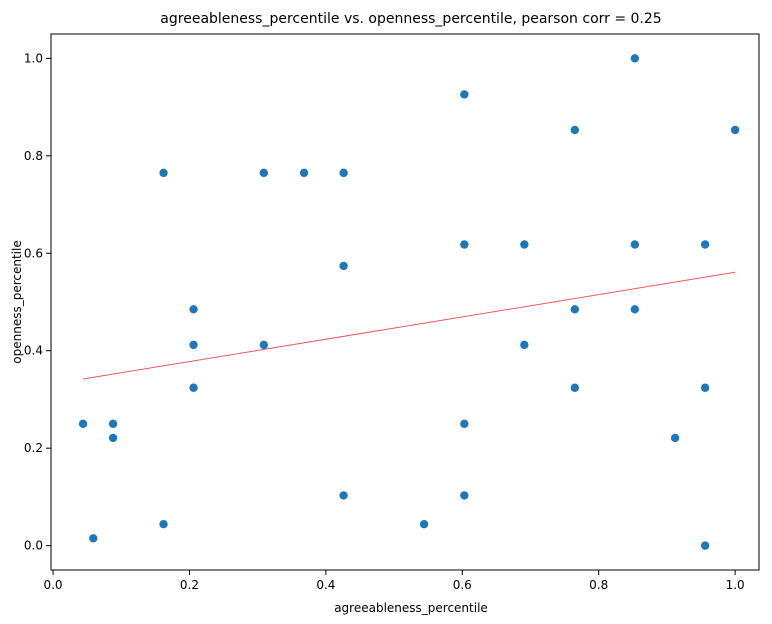 The image size is (772, 624). What do you see at coordinates (33, 156) in the screenshot?
I see `y-tick-label: 0.8` at bounding box center [33, 156].